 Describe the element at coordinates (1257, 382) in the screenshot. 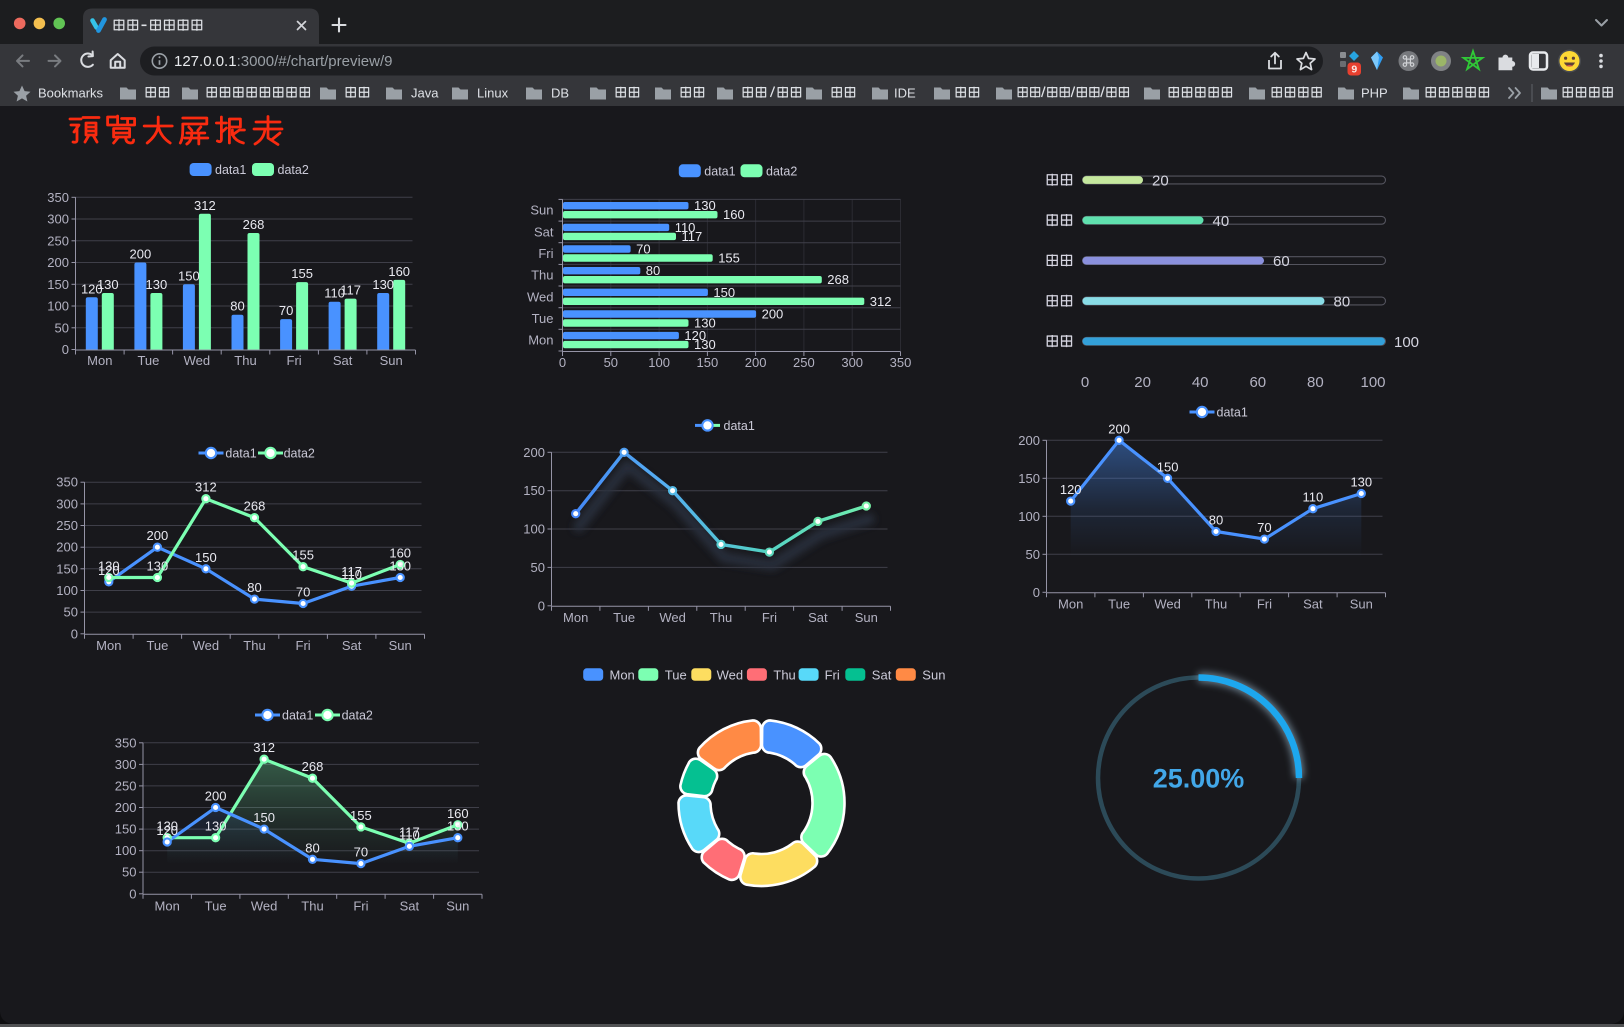

I see `svg-text: 60` at that location.